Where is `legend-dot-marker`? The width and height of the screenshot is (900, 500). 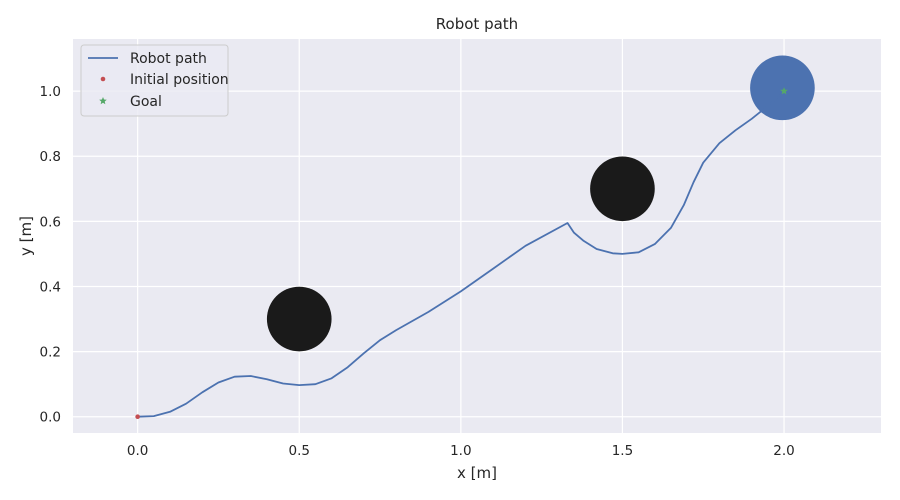
legend-dot-marker is located at coordinates (103, 79).